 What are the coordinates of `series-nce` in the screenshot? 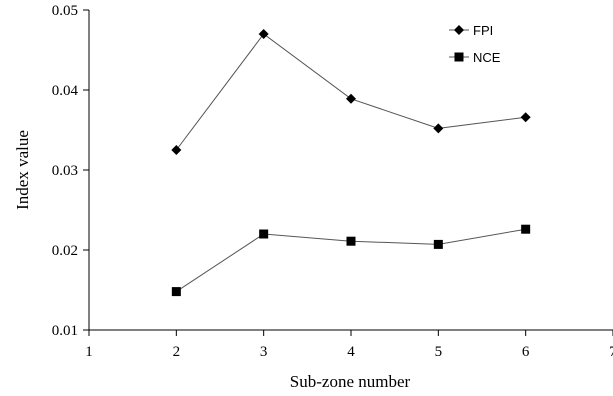 It's located at (351, 260).